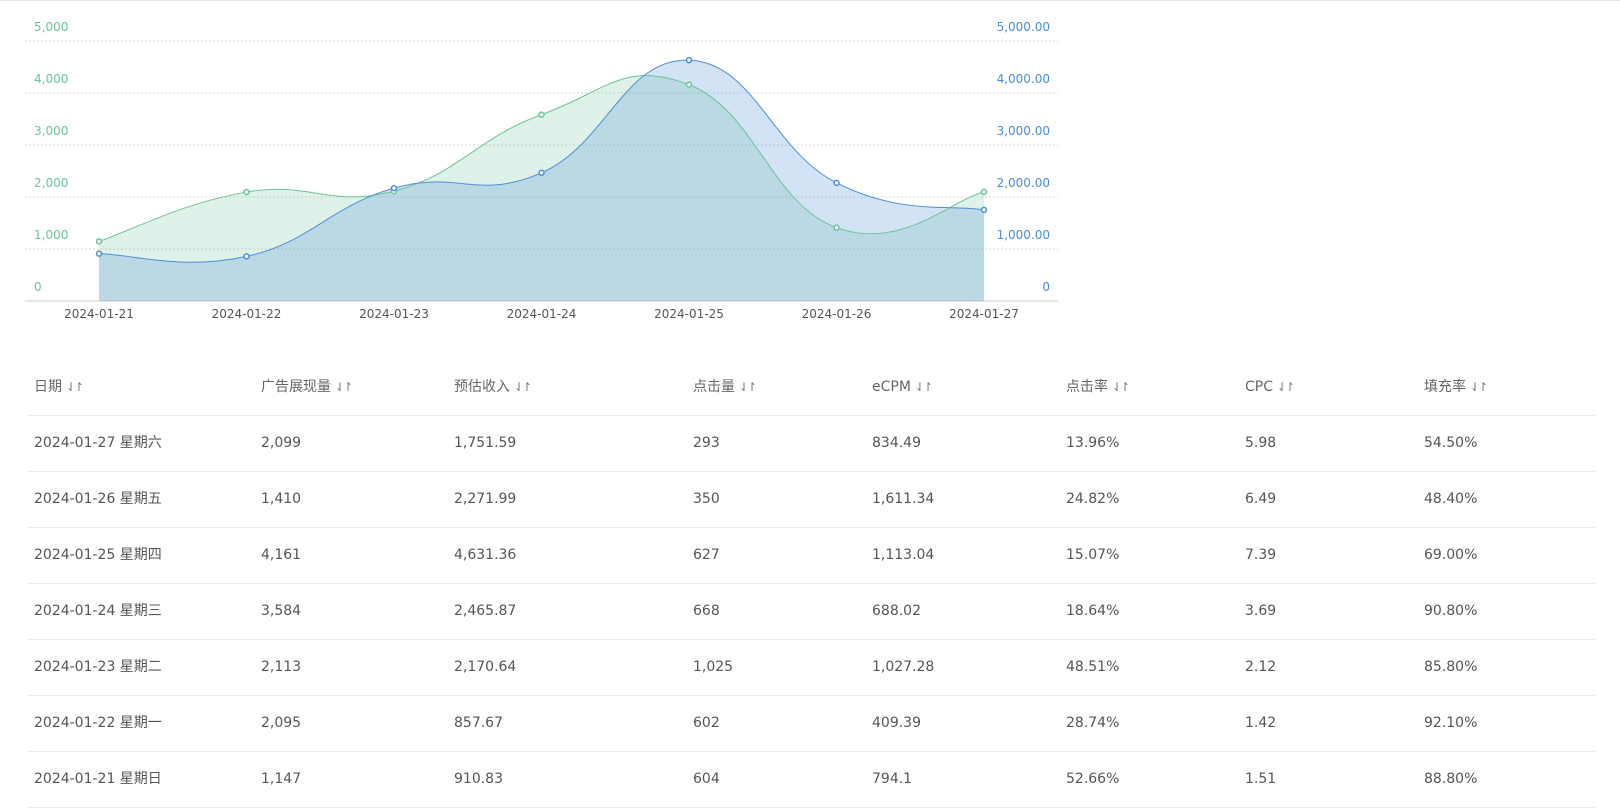 Image resolution: width=1620 pixels, height=808 pixels. What do you see at coordinates (247, 314) in the screenshot?
I see `x-tick-label: 2024-01-22` at bounding box center [247, 314].